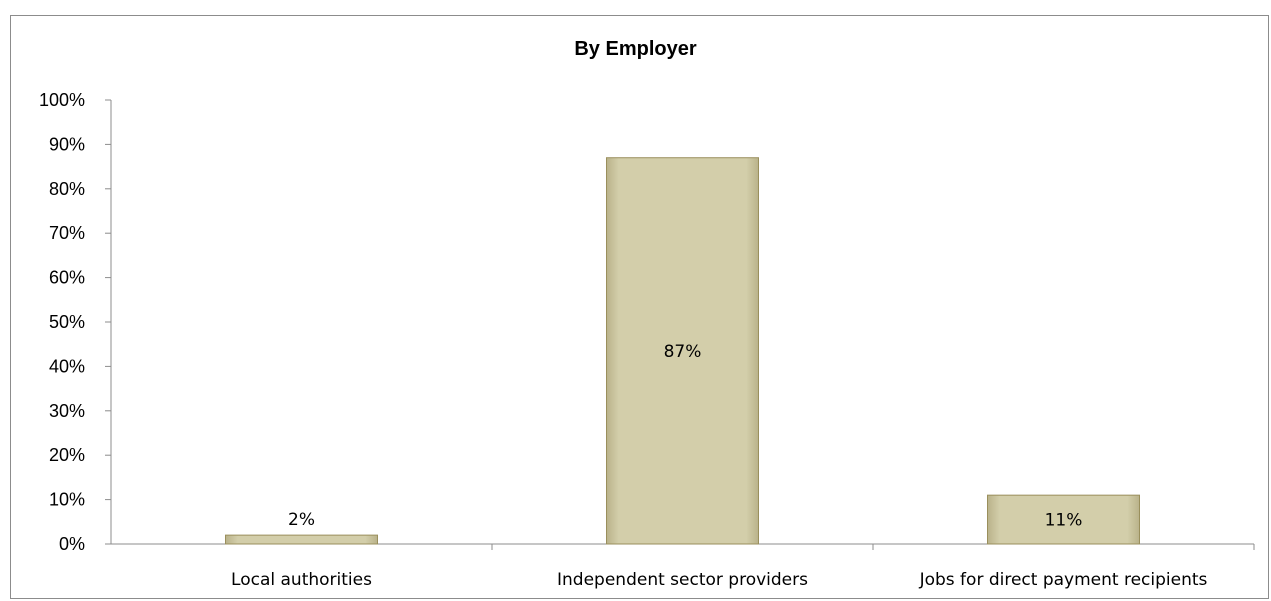 This screenshot has height=601, width=1271. I want to click on y-tick-label: 30%, so click(67, 411).